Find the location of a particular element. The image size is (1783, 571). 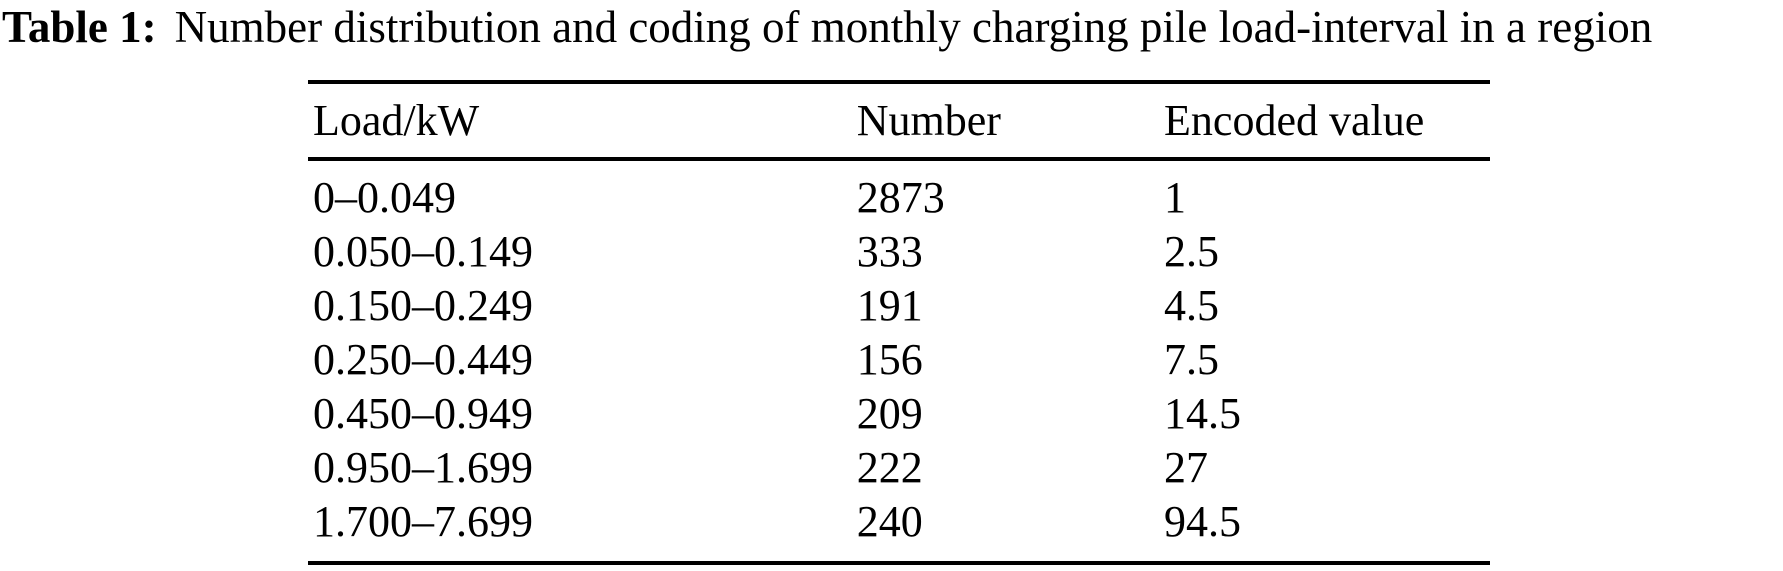

table-cell-encoded-value: 27 is located at coordinates (1186, 467).